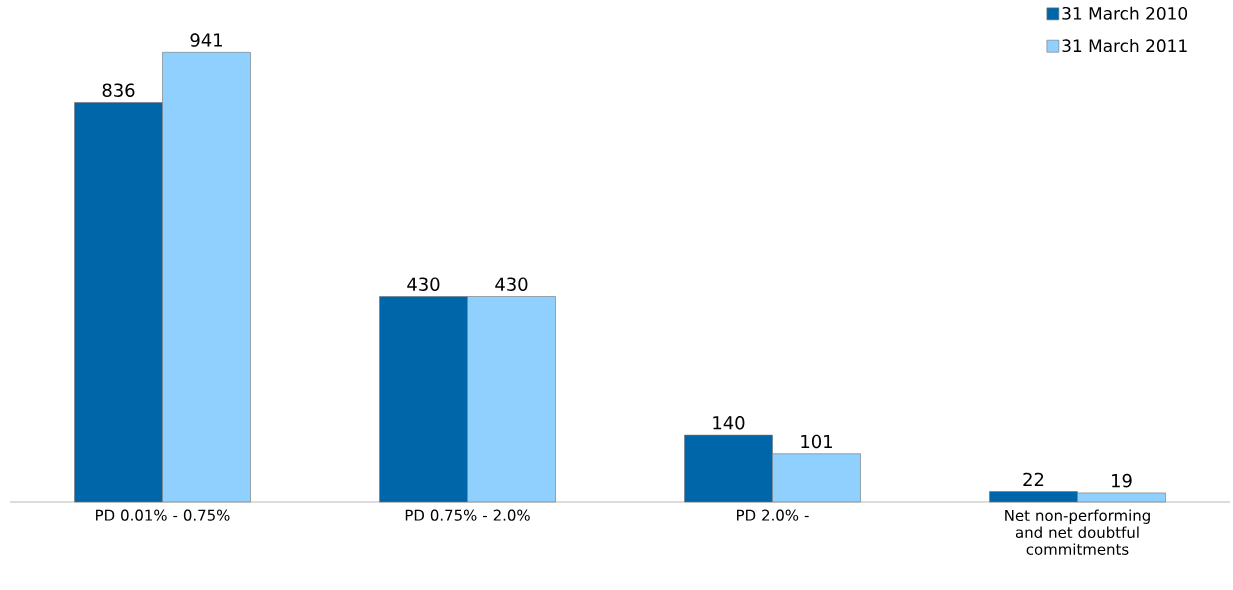  What do you see at coordinates (206, 40) in the screenshot?
I see `data-label: 941` at bounding box center [206, 40].